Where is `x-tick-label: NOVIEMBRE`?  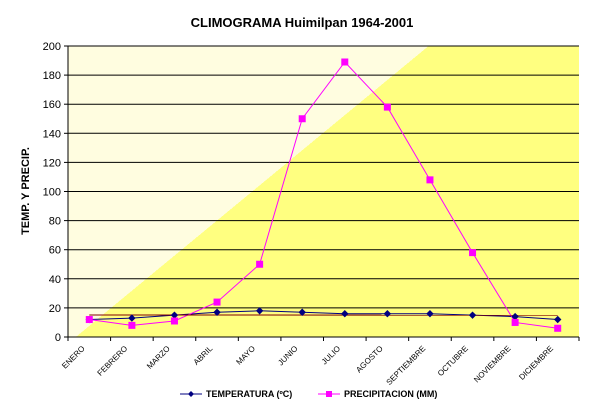 x-tick-label: NOVIEMBRE is located at coordinates (492, 364).